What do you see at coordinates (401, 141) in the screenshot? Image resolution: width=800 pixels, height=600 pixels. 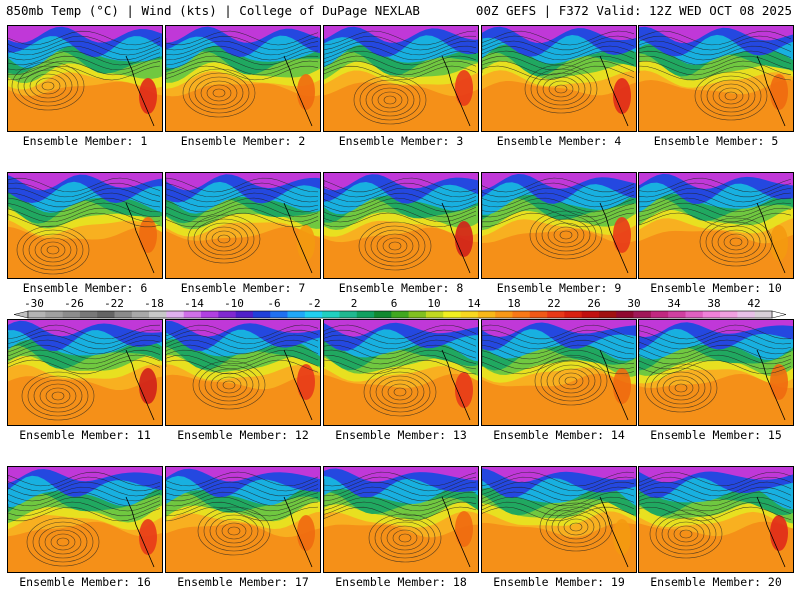 I see `ensemble-member-label: Ensemble Member: 3` at bounding box center [401, 141].